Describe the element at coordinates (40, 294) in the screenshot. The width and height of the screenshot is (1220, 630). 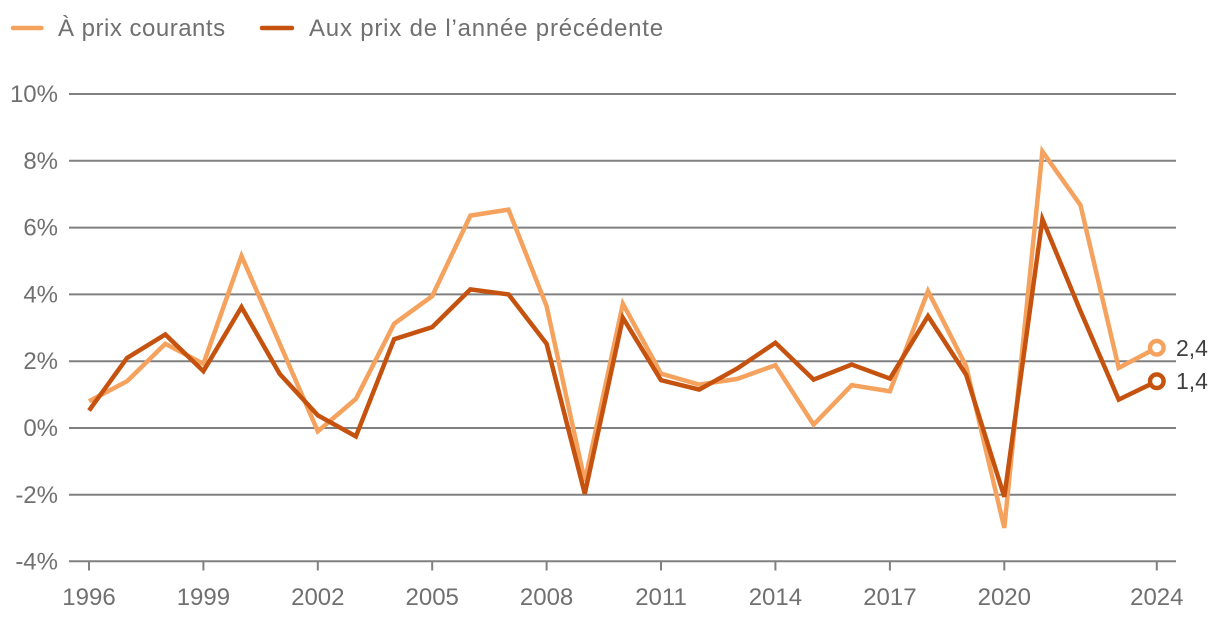
I see `svg-text: 4%` at that location.